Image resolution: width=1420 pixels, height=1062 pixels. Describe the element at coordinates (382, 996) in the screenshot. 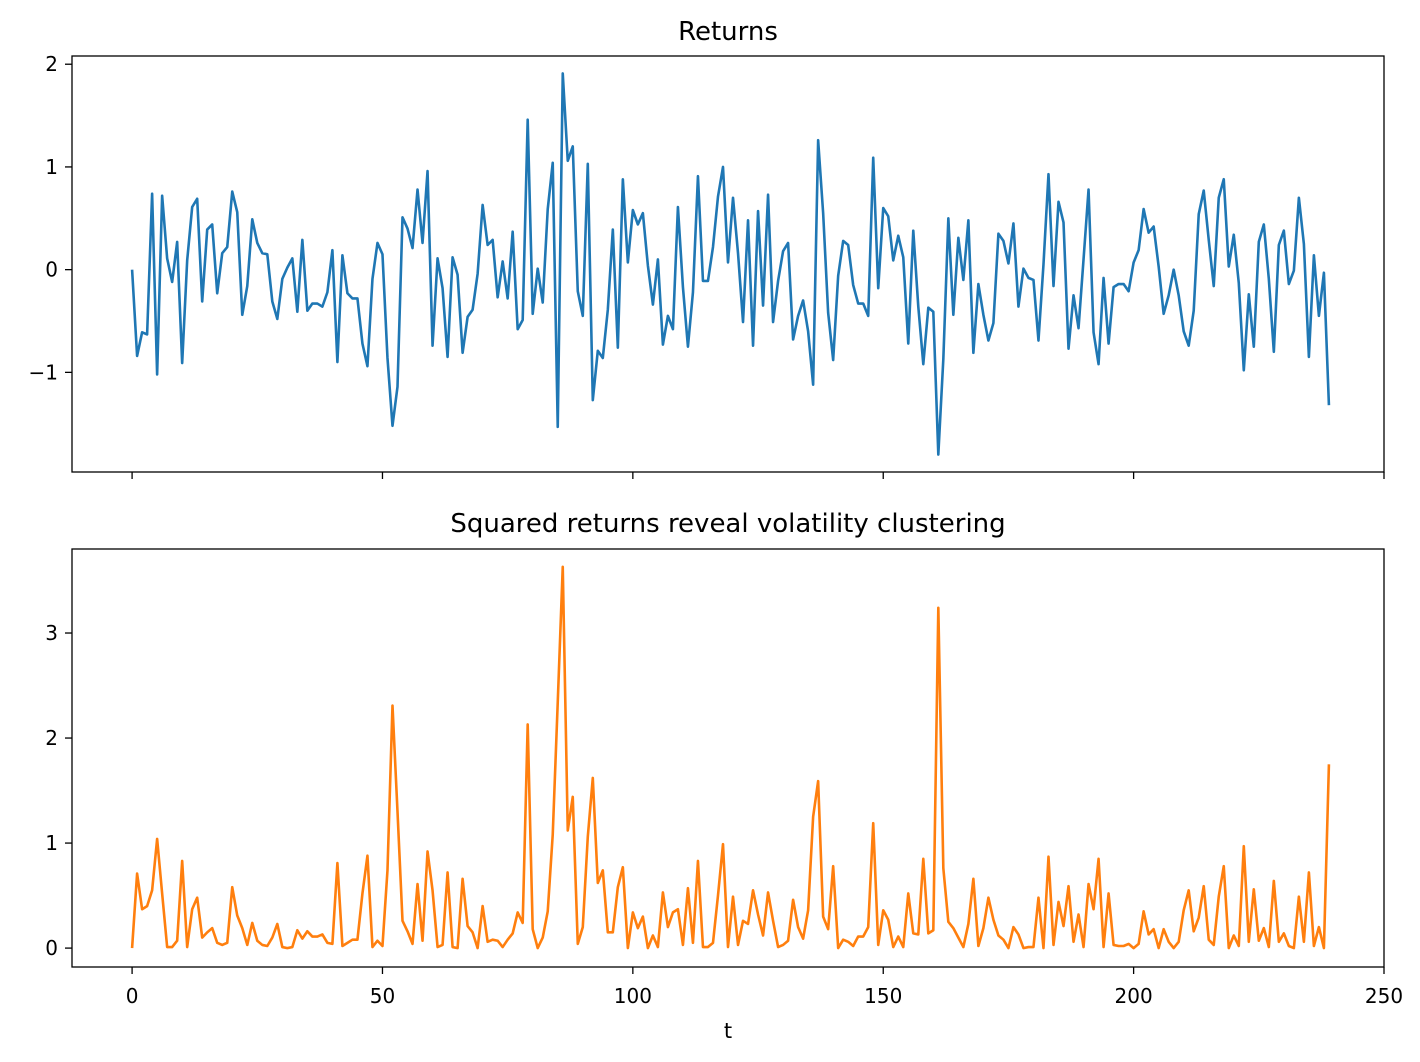

I see `x-tick-label: 50` at that location.